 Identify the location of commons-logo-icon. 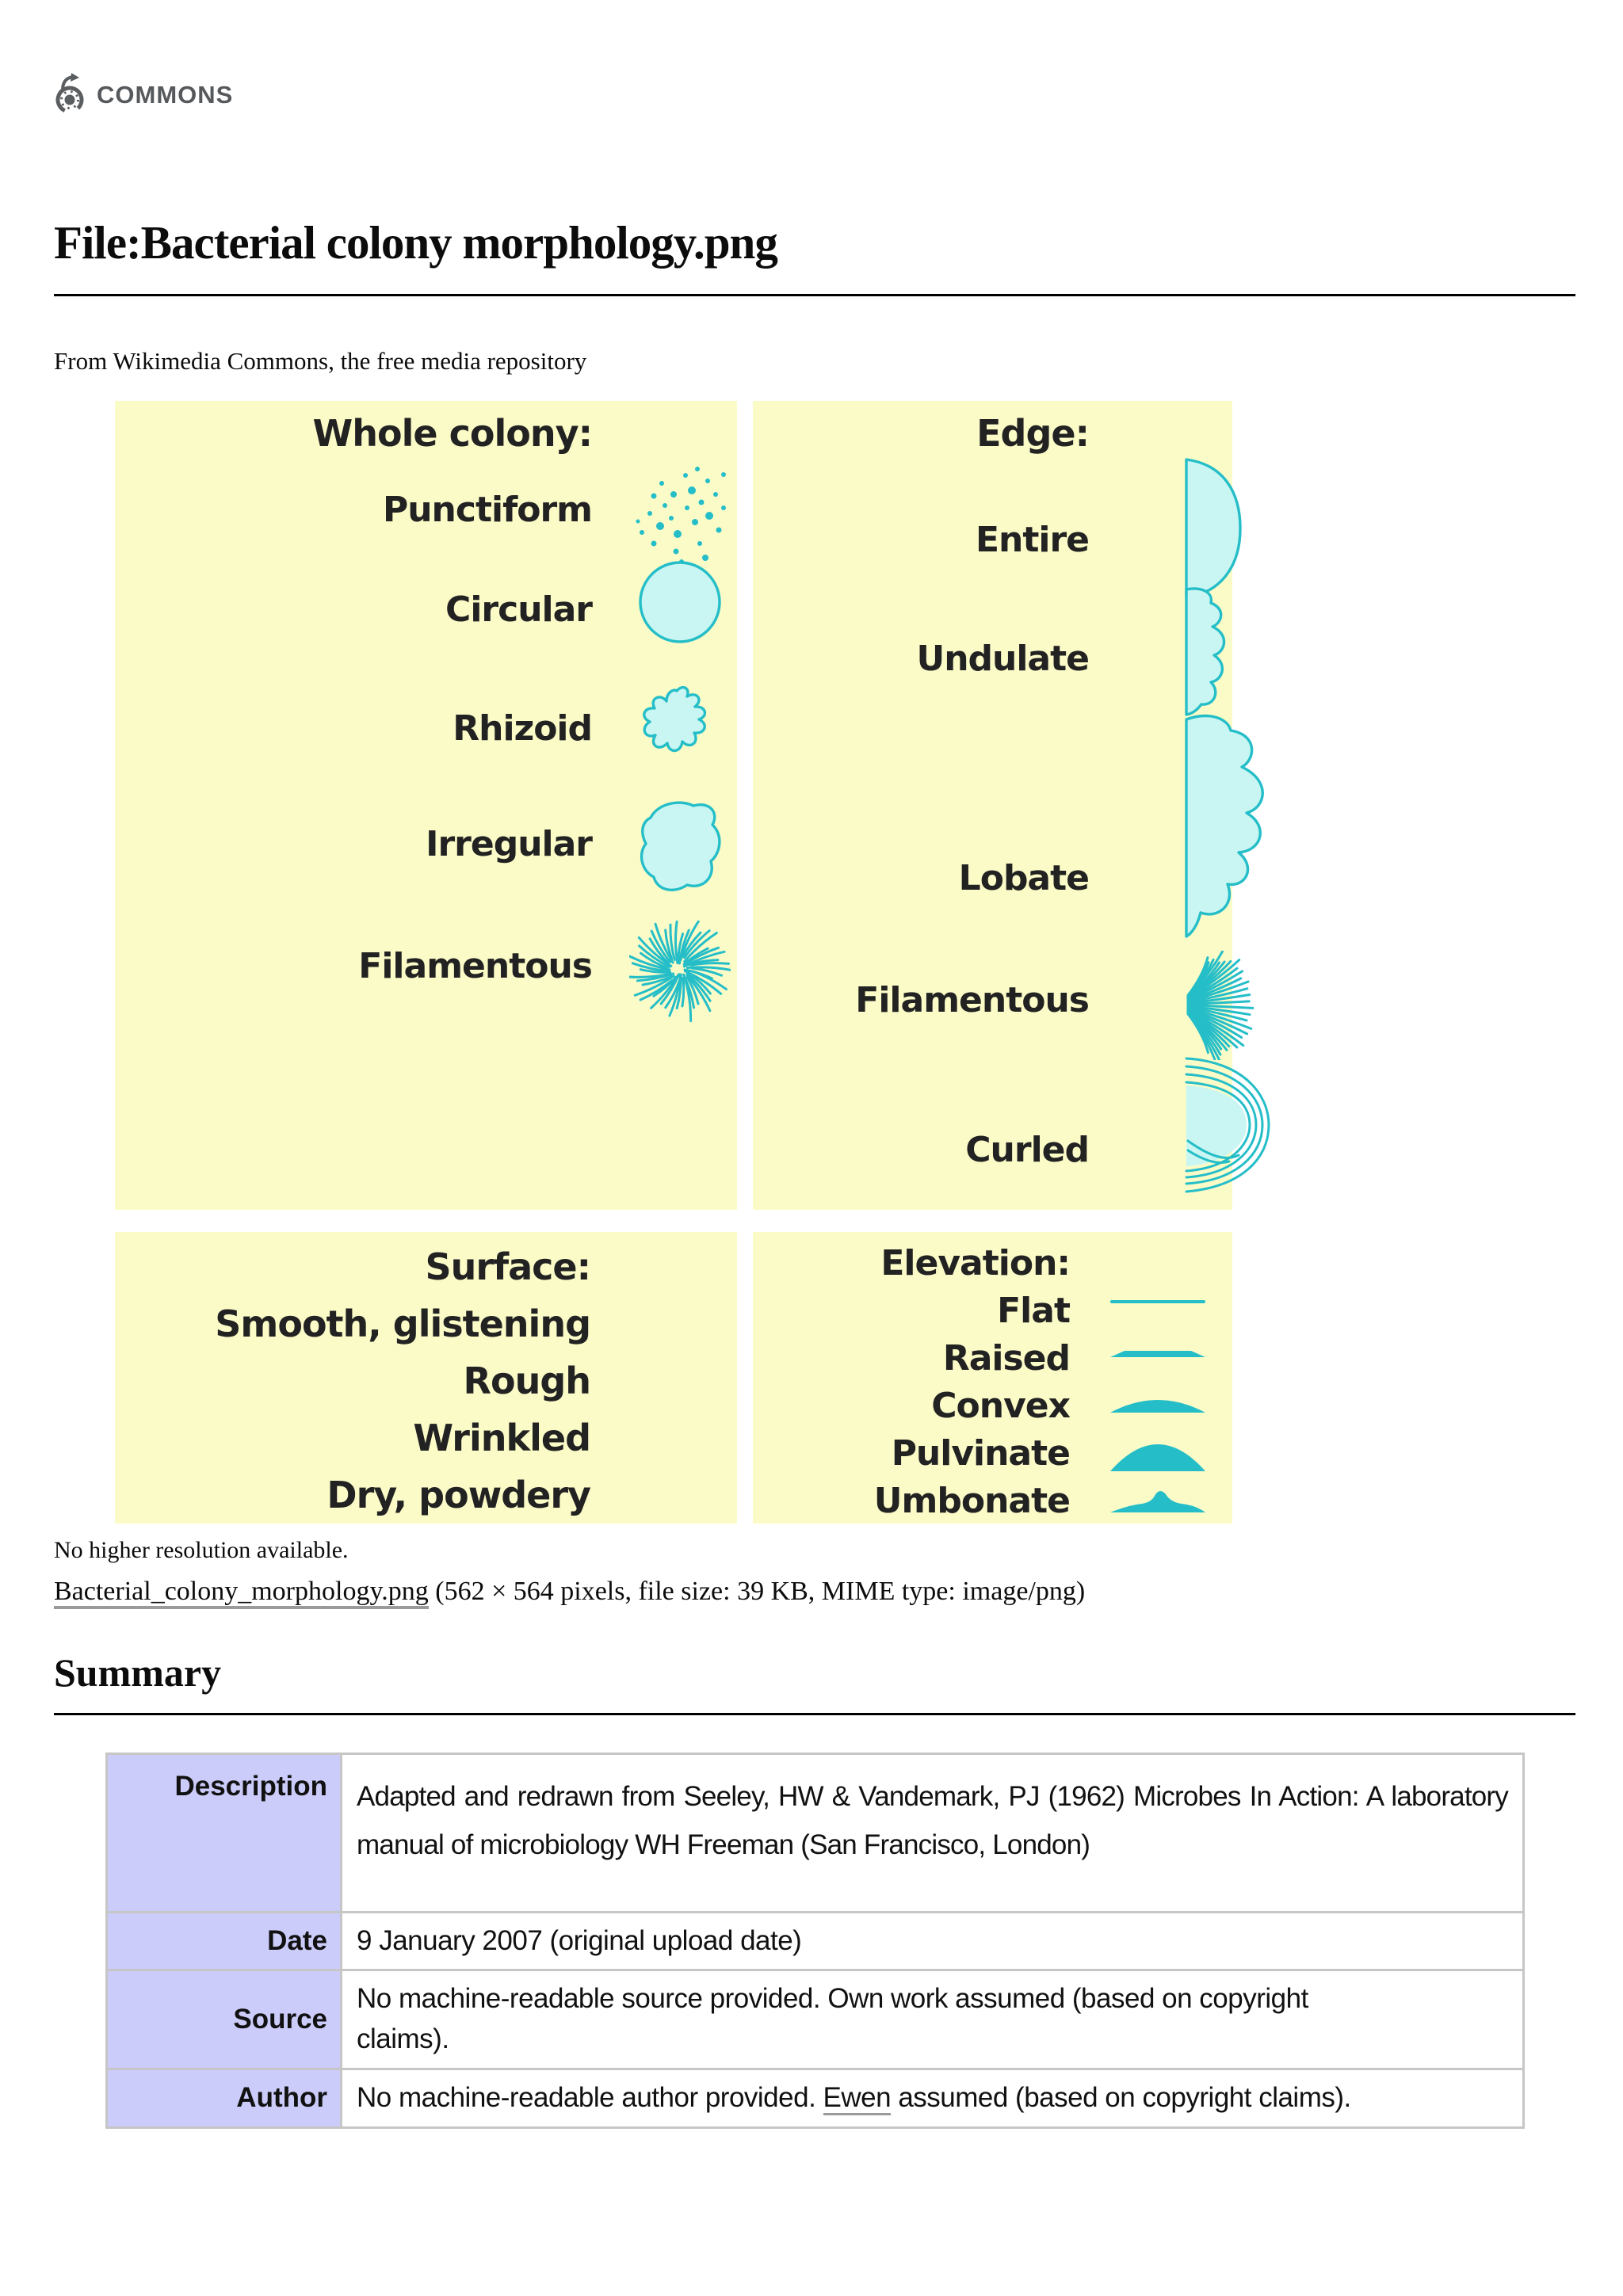
(70, 93).